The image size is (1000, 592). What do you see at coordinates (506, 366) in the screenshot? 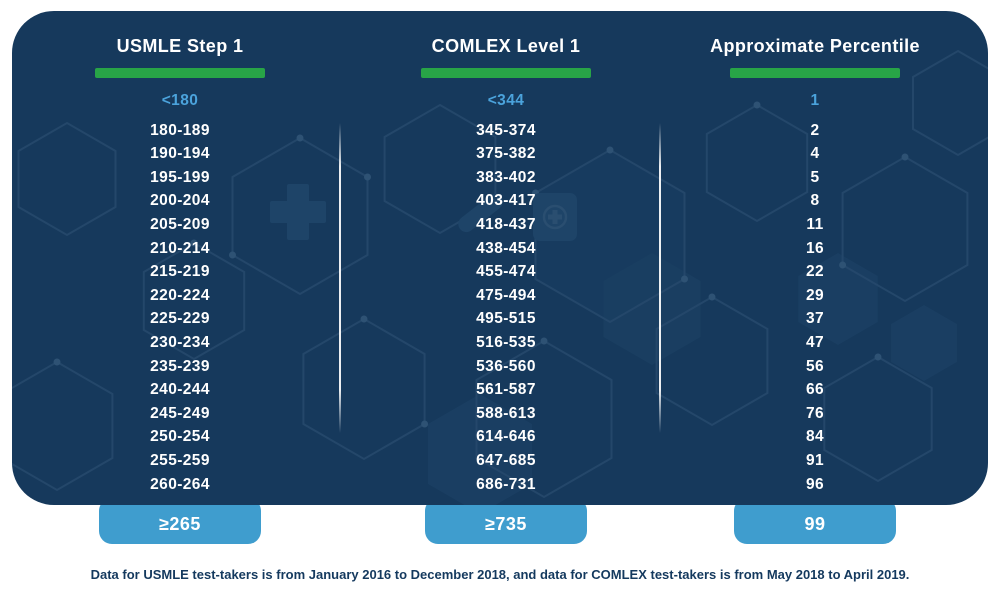
I see `table-cell: 536-560` at bounding box center [506, 366].